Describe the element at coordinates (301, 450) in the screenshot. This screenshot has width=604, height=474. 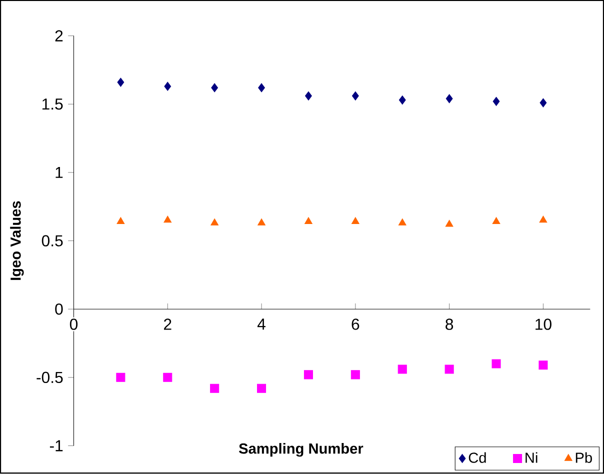
I see `x-axis-title: Sampling Number` at that location.